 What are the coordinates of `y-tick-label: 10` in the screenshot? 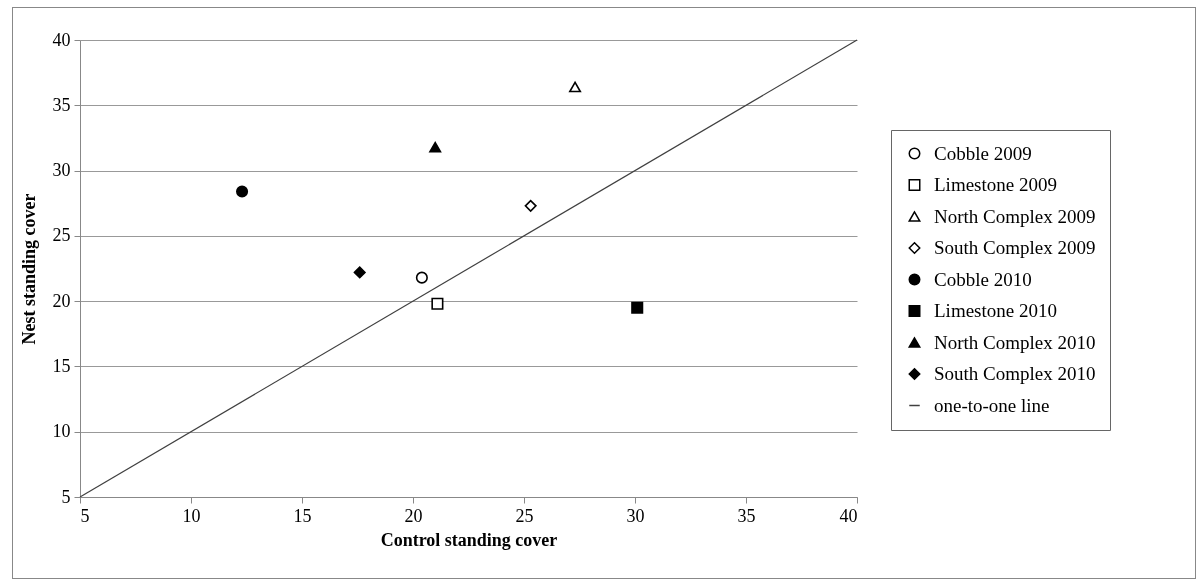 It's located at (61, 431).